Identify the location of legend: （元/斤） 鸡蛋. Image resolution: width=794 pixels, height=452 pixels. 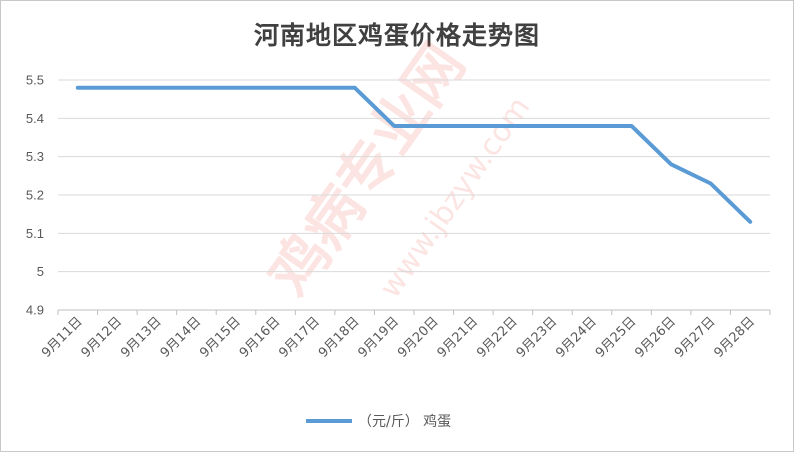
(378, 421).